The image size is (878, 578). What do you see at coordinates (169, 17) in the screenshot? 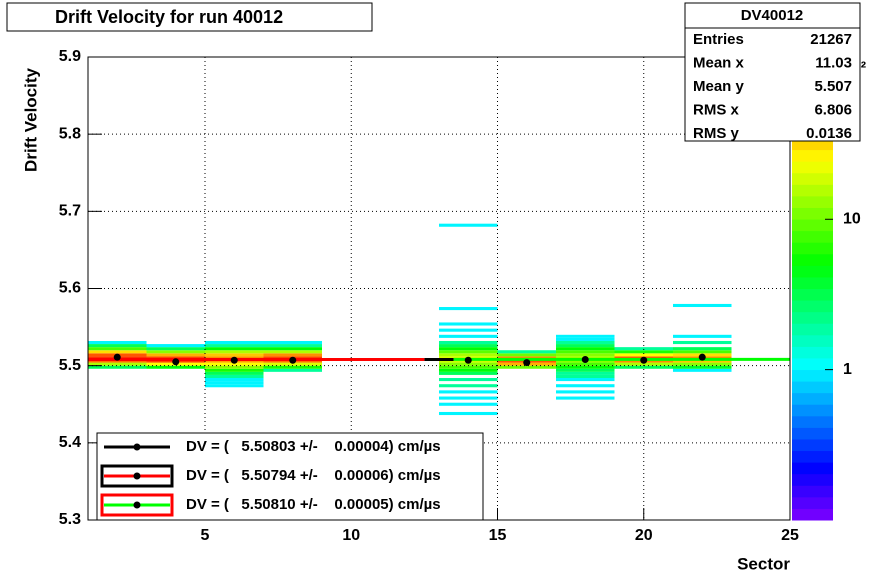
I see `chart-title: Drift Velocity for run 40012` at bounding box center [169, 17].